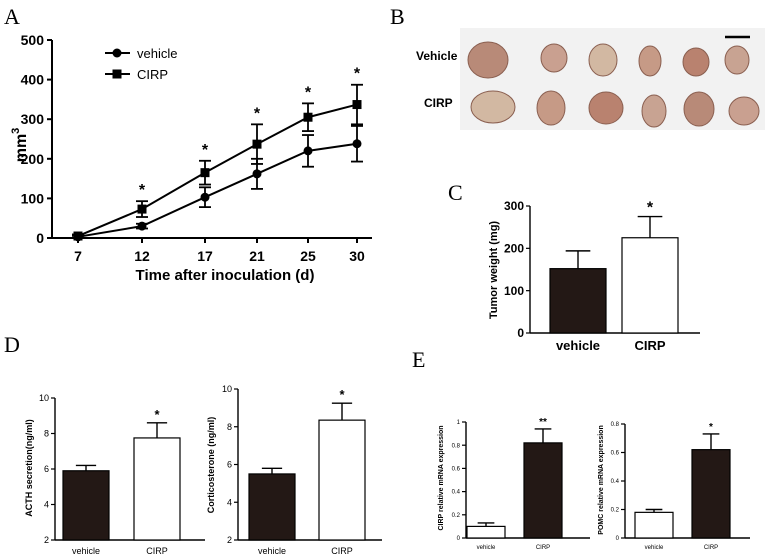 This screenshot has height=556, width=765. Describe the element at coordinates (117, 74) in the screenshot. I see `legend-marker-cirp` at that location.